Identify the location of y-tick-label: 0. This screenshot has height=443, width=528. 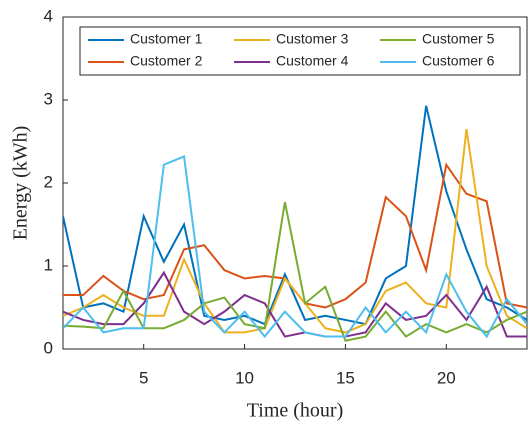
(48, 347).